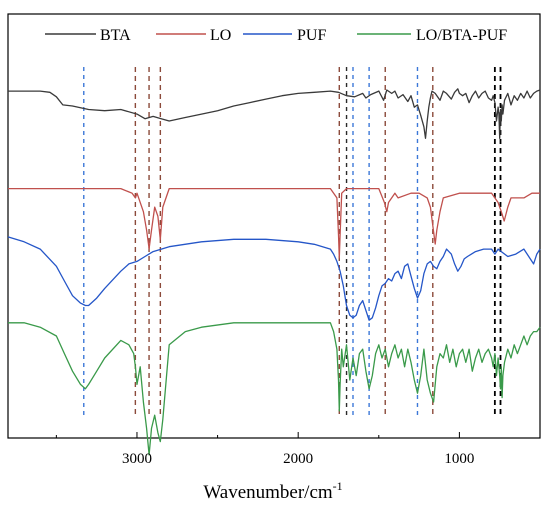 This screenshot has height=511, width=550. I want to click on x-axis-title: Wavenumber/cm-1, so click(272, 491).